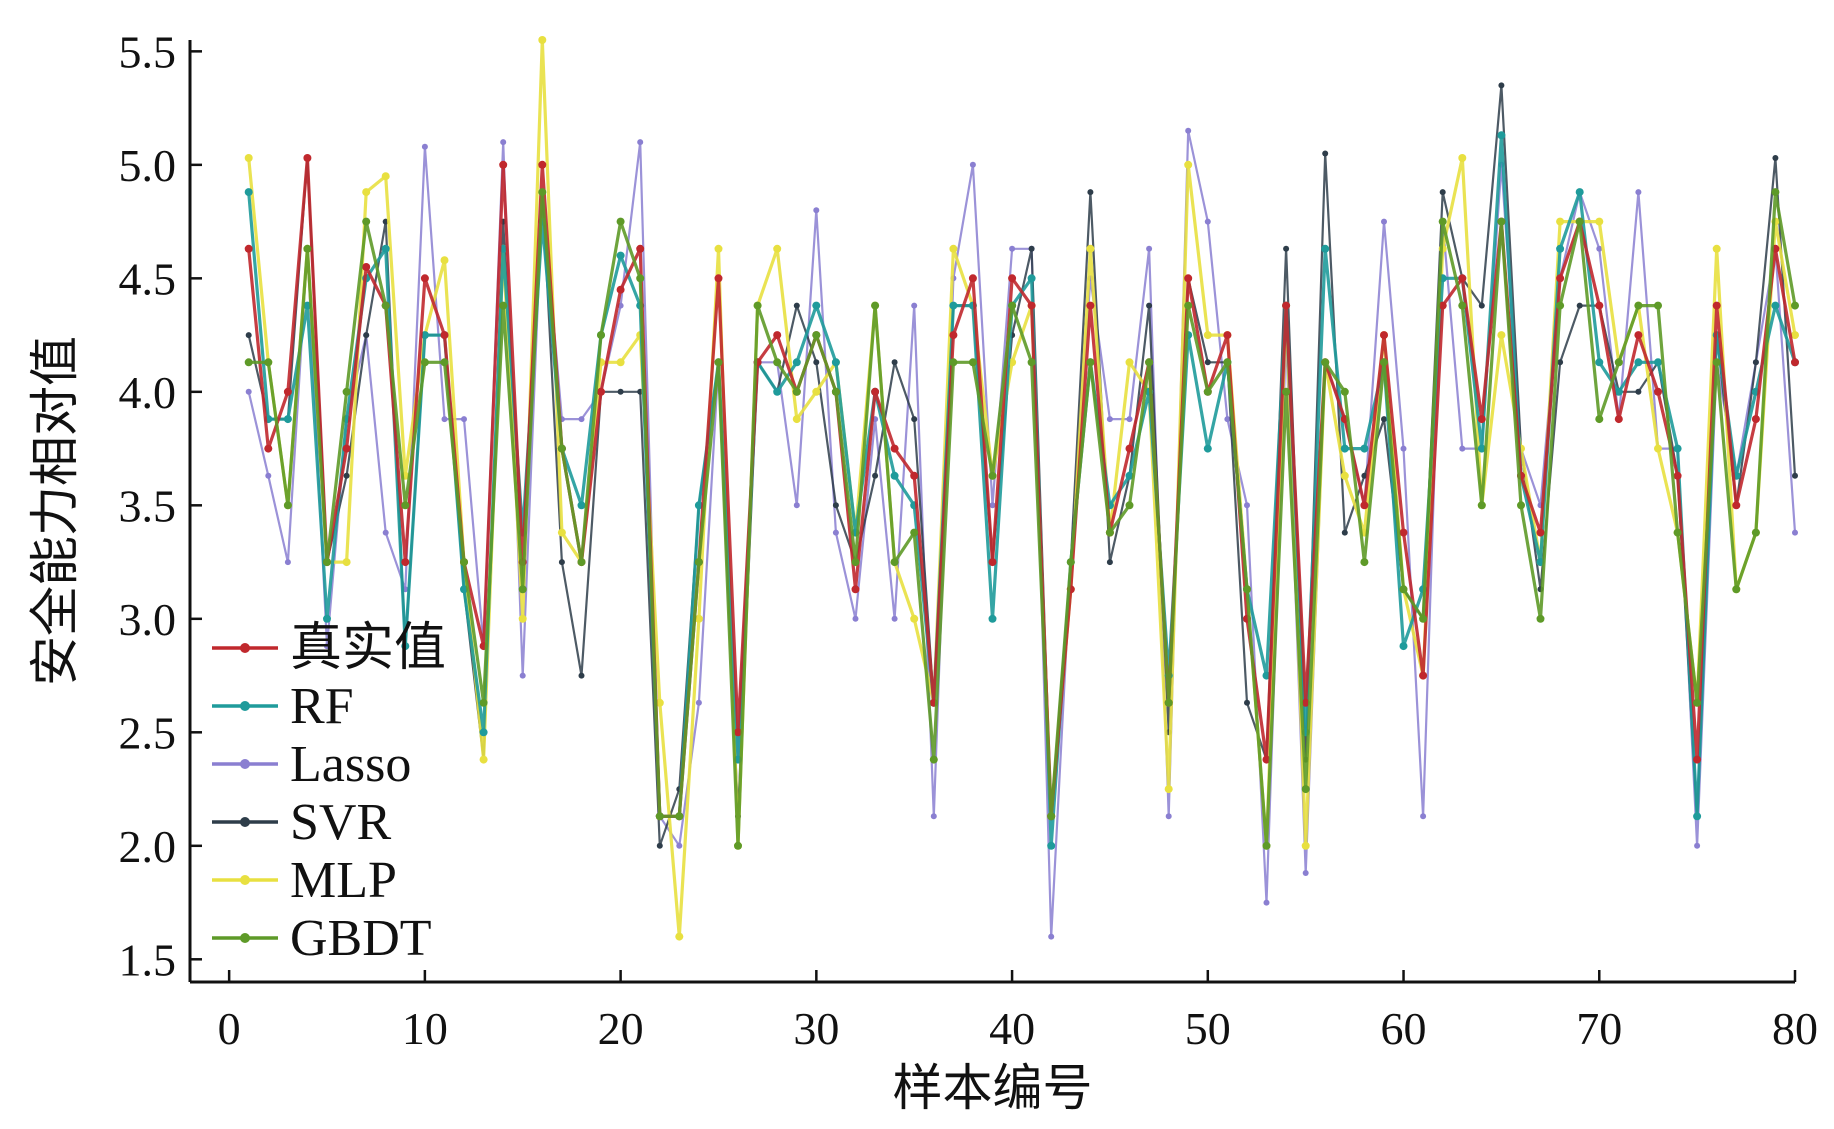 This screenshot has height=1129, width=1834. I want to click on y-tick-label: 2.0, so click(148, 846).